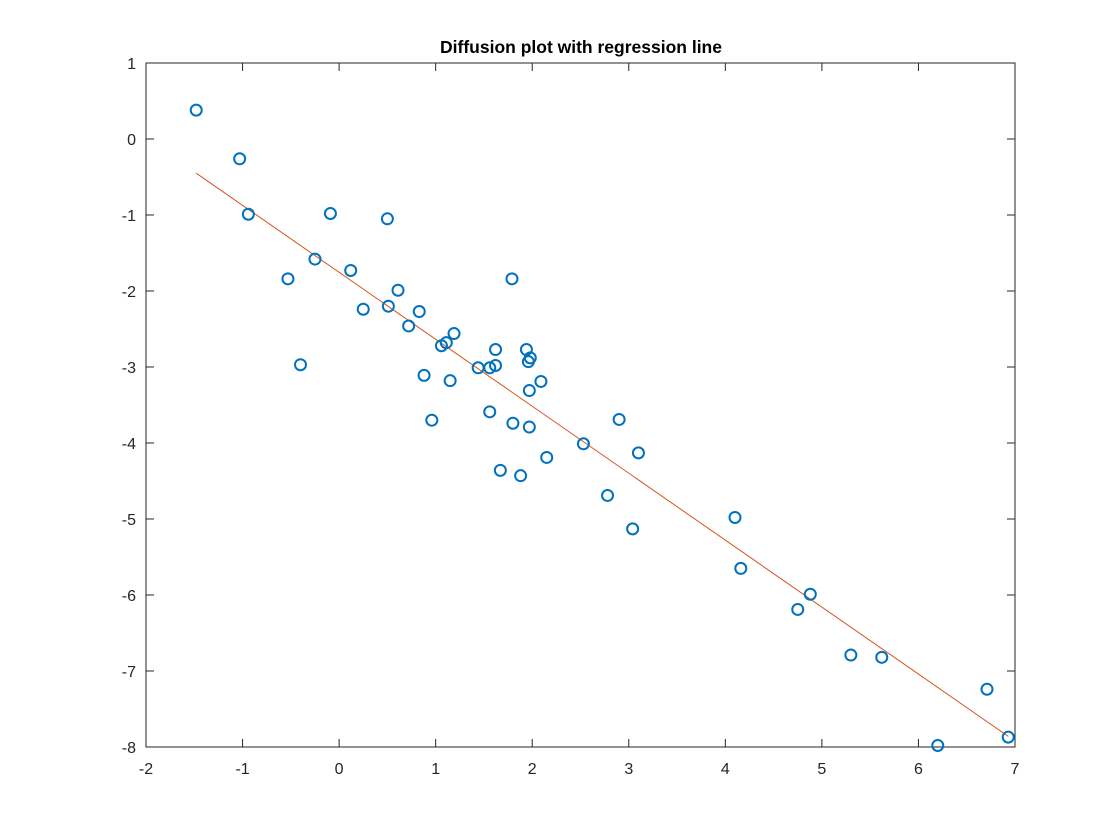 Image resolution: width=1120 pixels, height=840 pixels. Describe the element at coordinates (1015, 769) in the screenshot. I see `x-tick-label: 7` at that location.